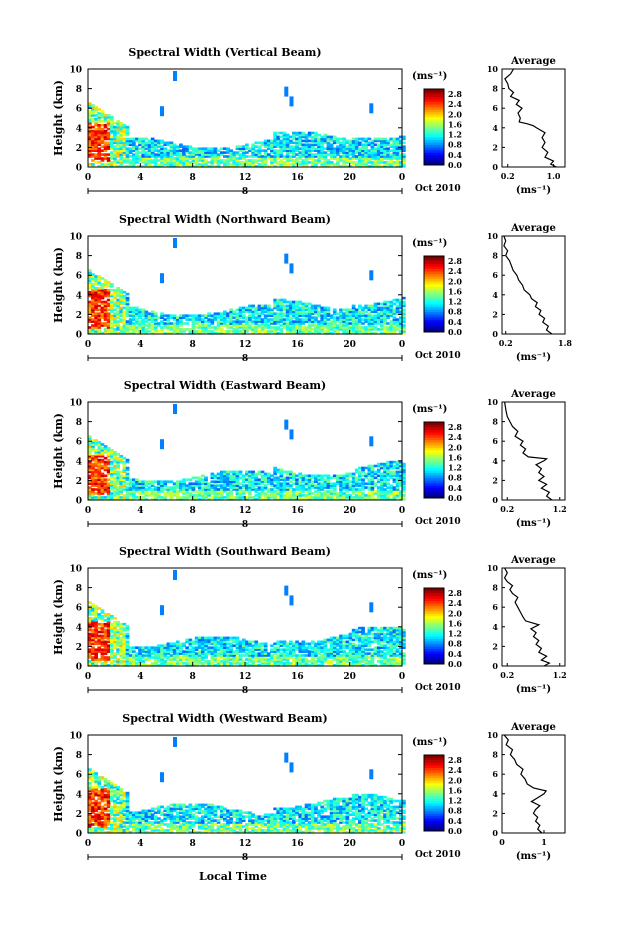  Describe the element at coordinates (533, 357) in the screenshot. I see `average-x-axis-title: (ms⁻¹)` at that location.